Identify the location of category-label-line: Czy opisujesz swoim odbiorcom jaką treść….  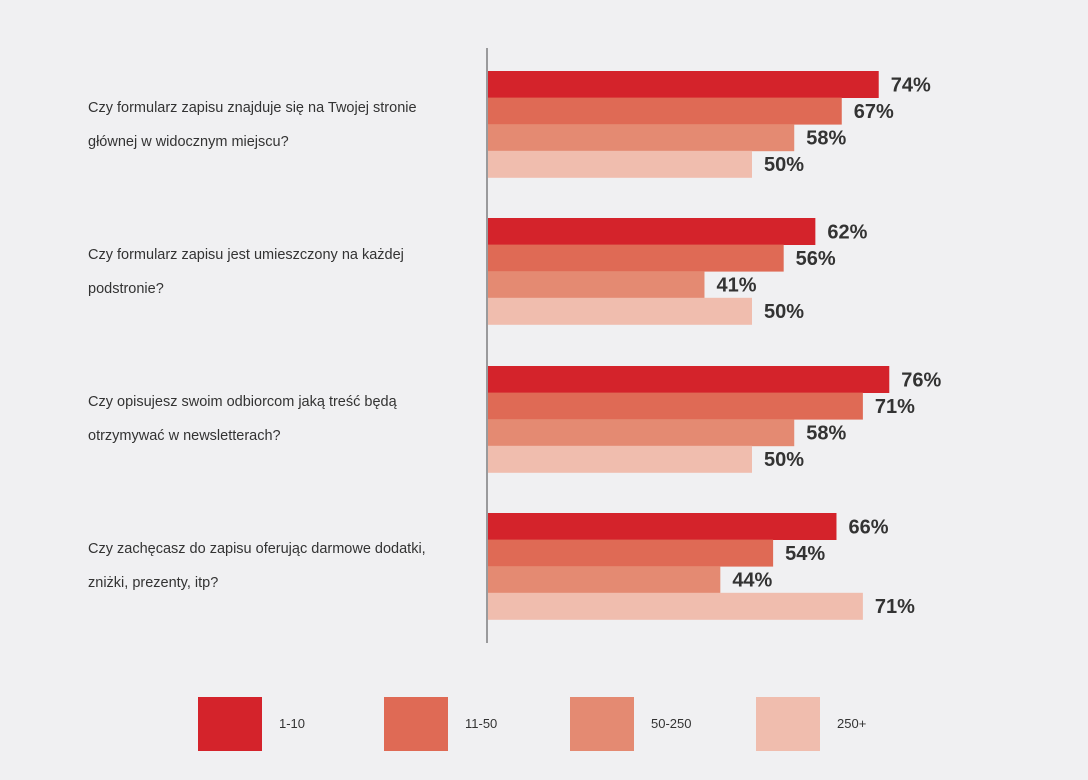
(242, 402).